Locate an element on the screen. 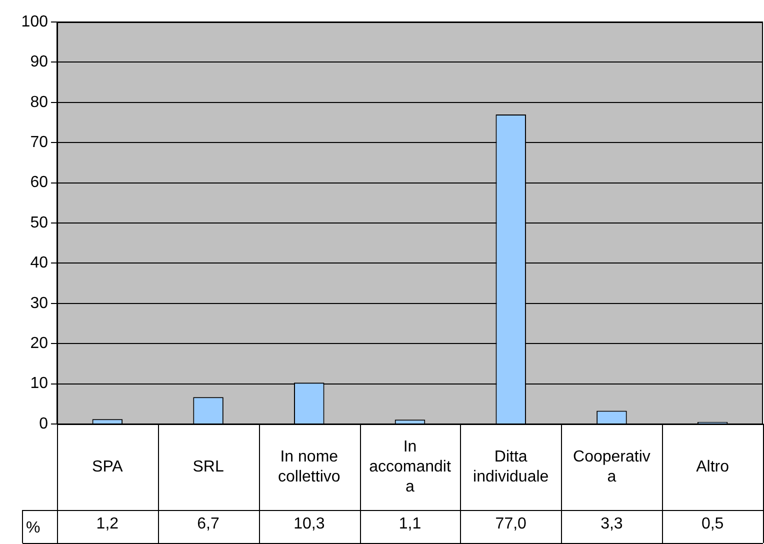 The image size is (764, 544). data-label: 1,1 is located at coordinates (410, 523).